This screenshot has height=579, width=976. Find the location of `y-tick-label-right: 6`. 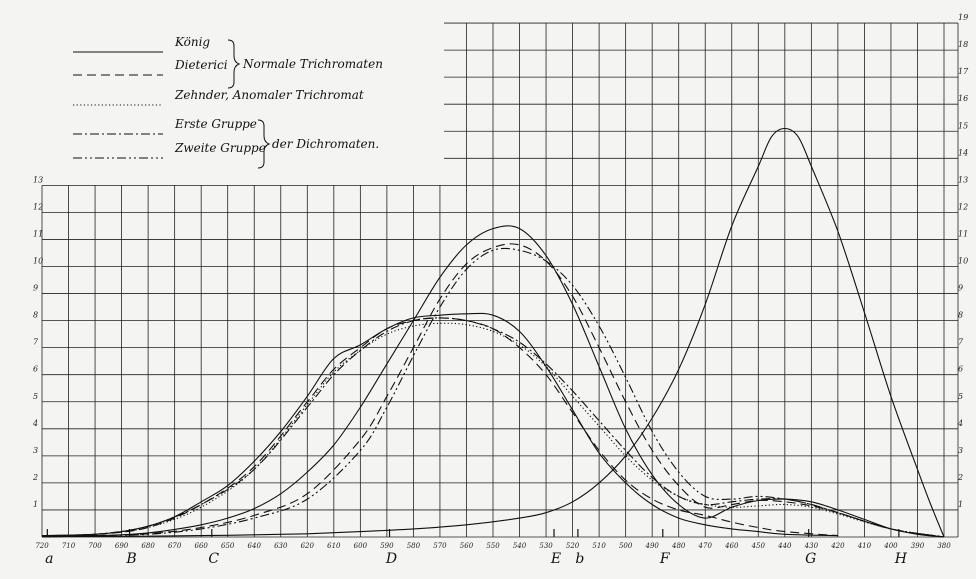

y-tick-label-right: 6 is located at coordinates (960, 369).